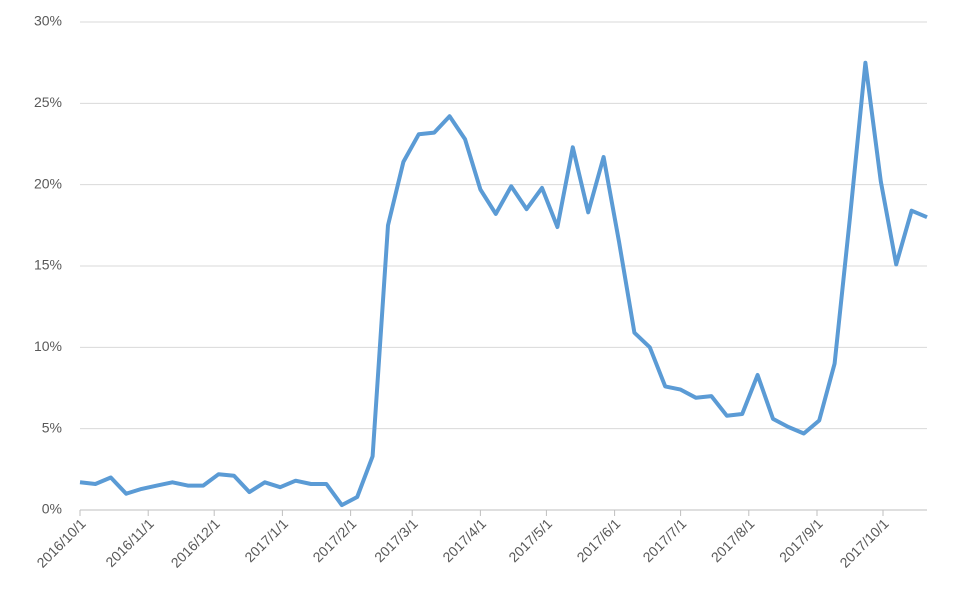  Describe the element at coordinates (52, 427) in the screenshot. I see `y-tick-label: 5%` at that location.